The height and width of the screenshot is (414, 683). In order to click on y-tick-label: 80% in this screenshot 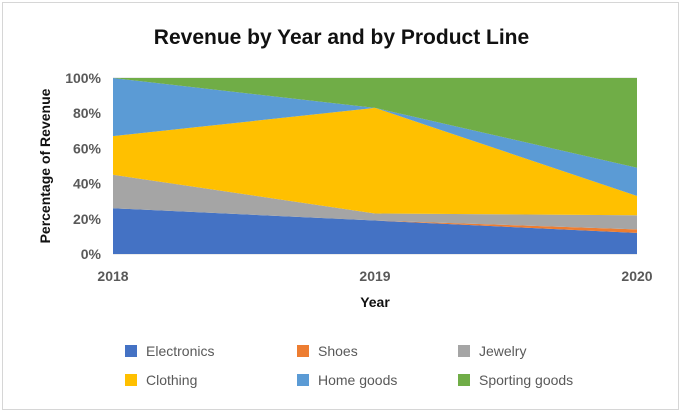, I will do `click(87, 113)`.